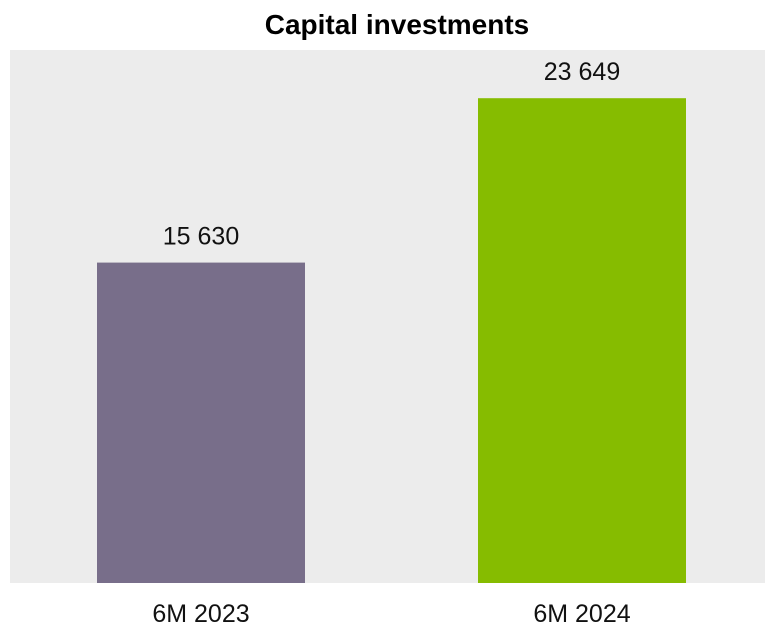 This screenshot has height=638, width=765. Describe the element at coordinates (397, 24) in the screenshot. I see `chart-title: Capital investments` at that location.